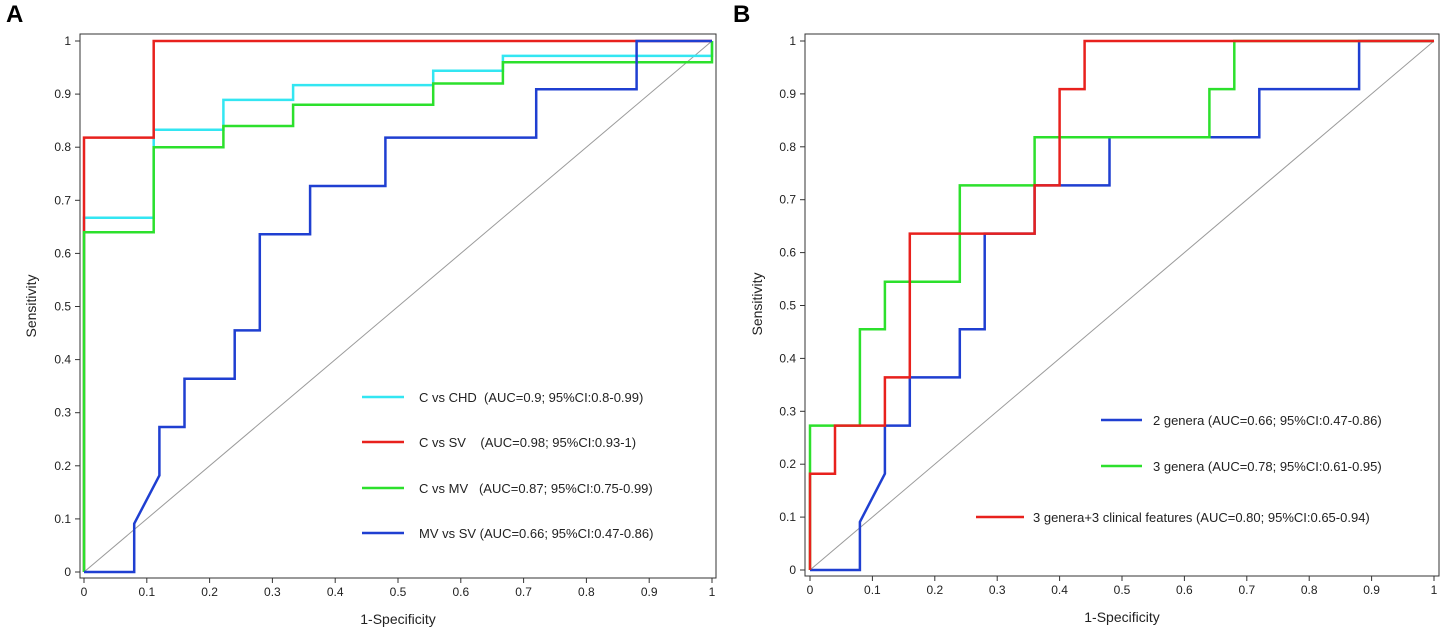 The width and height of the screenshot is (1441, 627). I want to click on panel-b-y-tick-label: 0.5, so click(787, 306).